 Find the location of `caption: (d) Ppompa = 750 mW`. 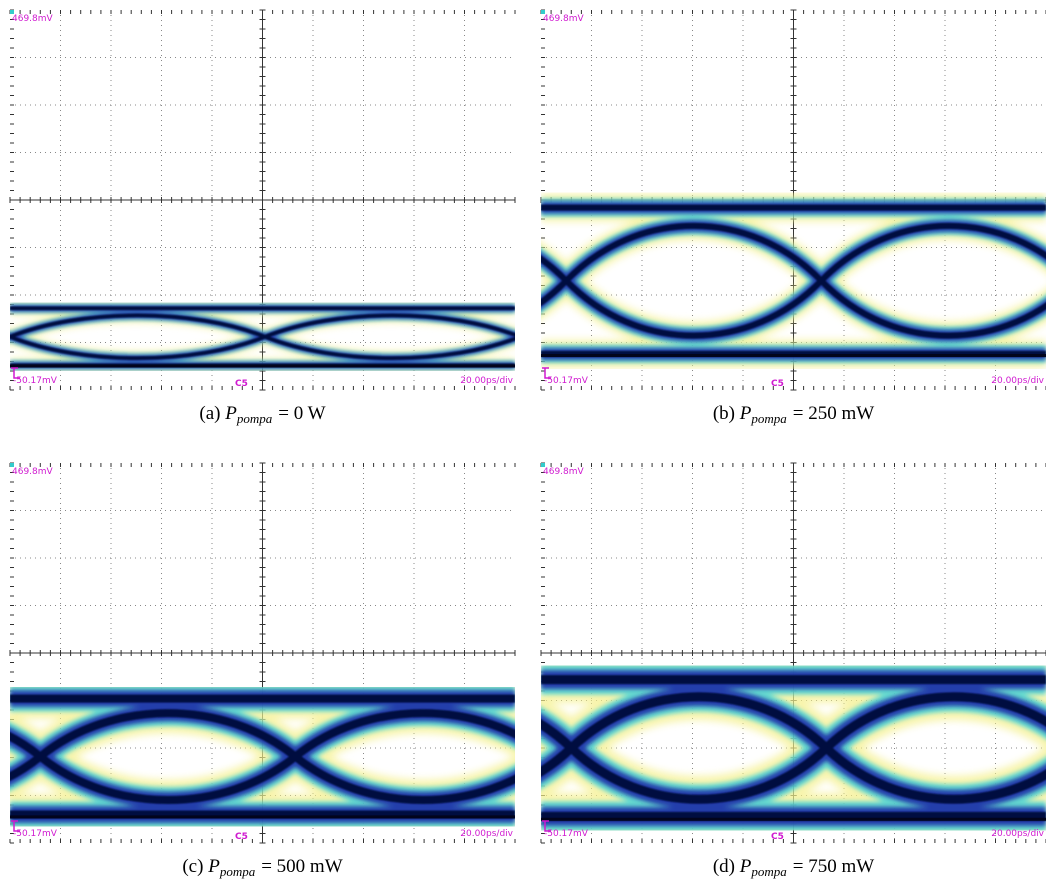

caption: (d) Ppompa = 750 mW is located at coordinates (793, 867).